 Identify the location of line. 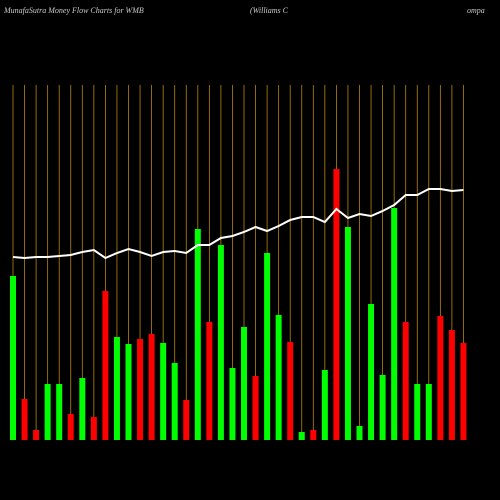
(238, 224).